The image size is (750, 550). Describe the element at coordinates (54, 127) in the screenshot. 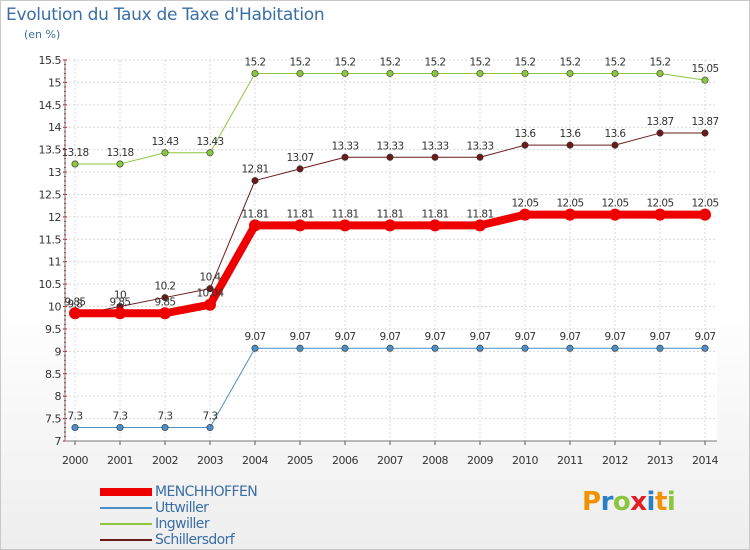

I see `y-tick-label: 14` at that location.